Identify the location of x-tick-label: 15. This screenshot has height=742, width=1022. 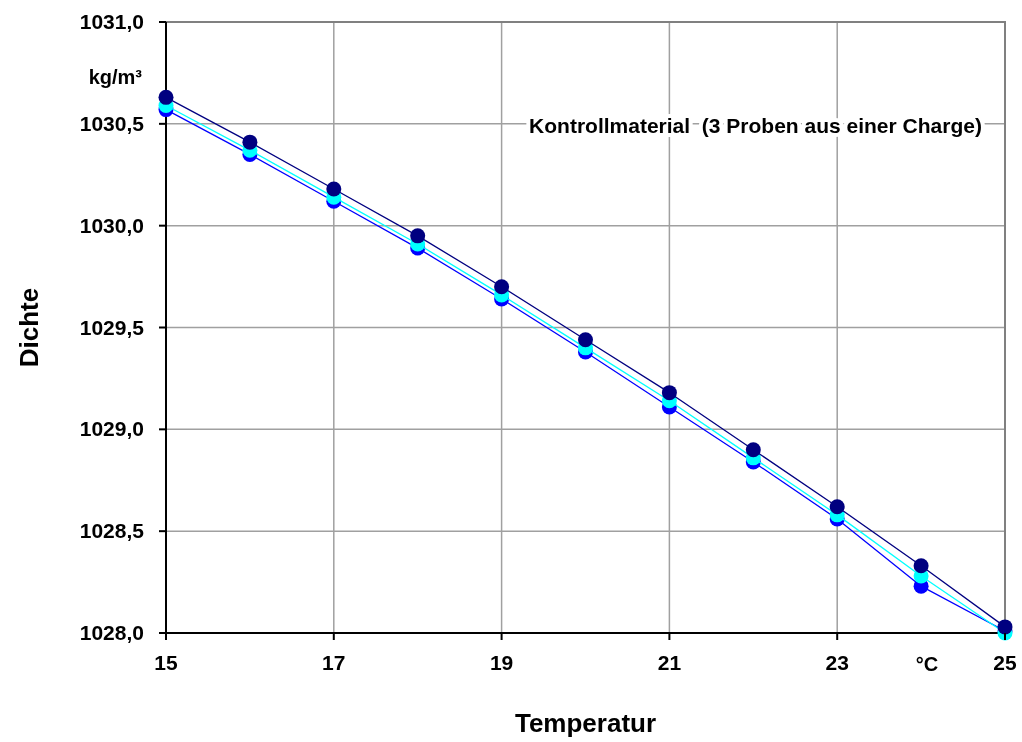
(166, 662).